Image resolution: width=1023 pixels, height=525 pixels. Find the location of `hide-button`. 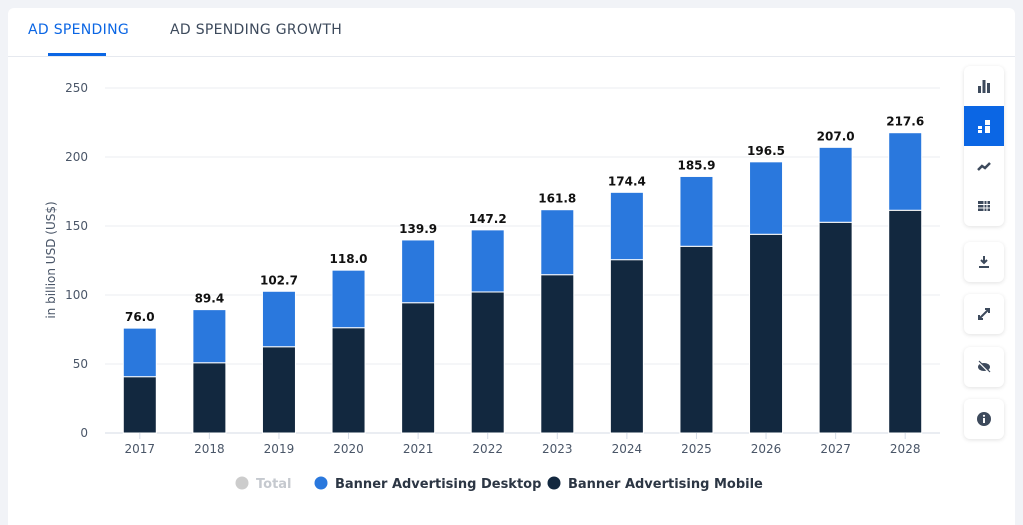

hide-button is located at coordinates (984, 367).